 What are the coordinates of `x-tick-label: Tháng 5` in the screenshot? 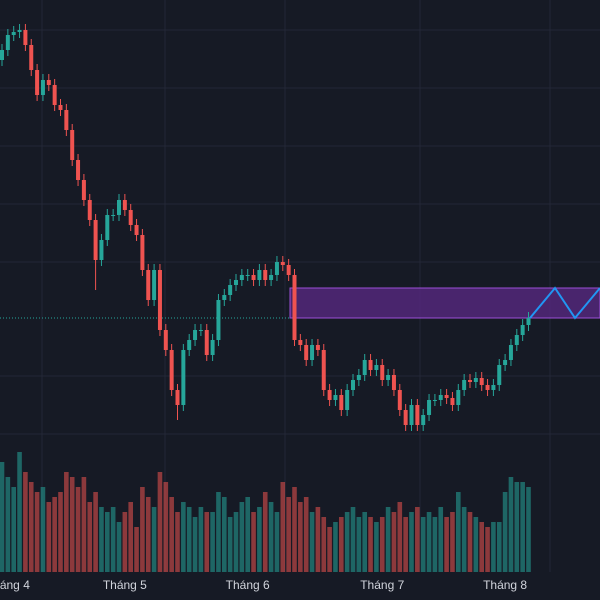 It's located at (125, 585).